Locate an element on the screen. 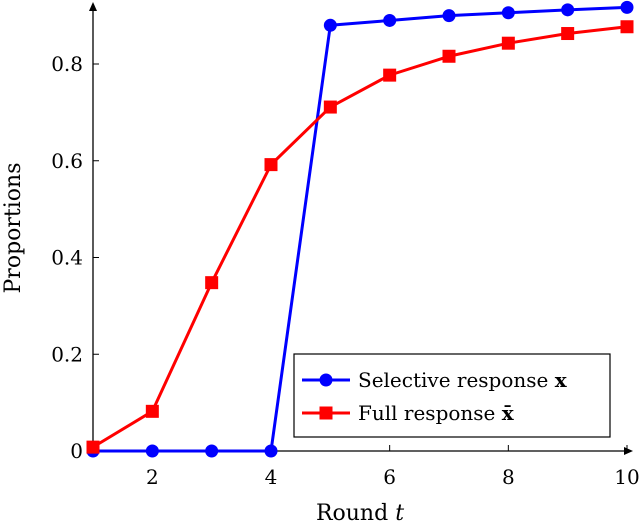 The width and height of the screenshot is (640, 524). x-tick-label: 8 is located at coordinates (508, 477).